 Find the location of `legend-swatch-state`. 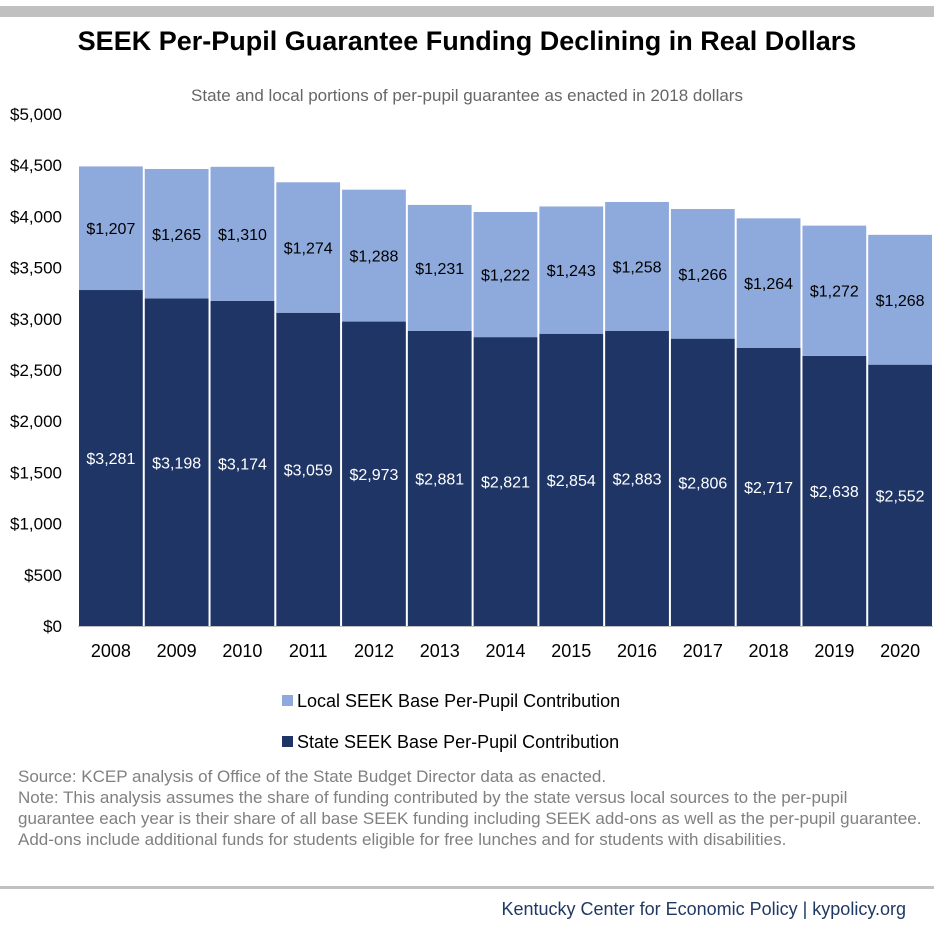

legend-swatch-state is located at coordinates (287, 741).